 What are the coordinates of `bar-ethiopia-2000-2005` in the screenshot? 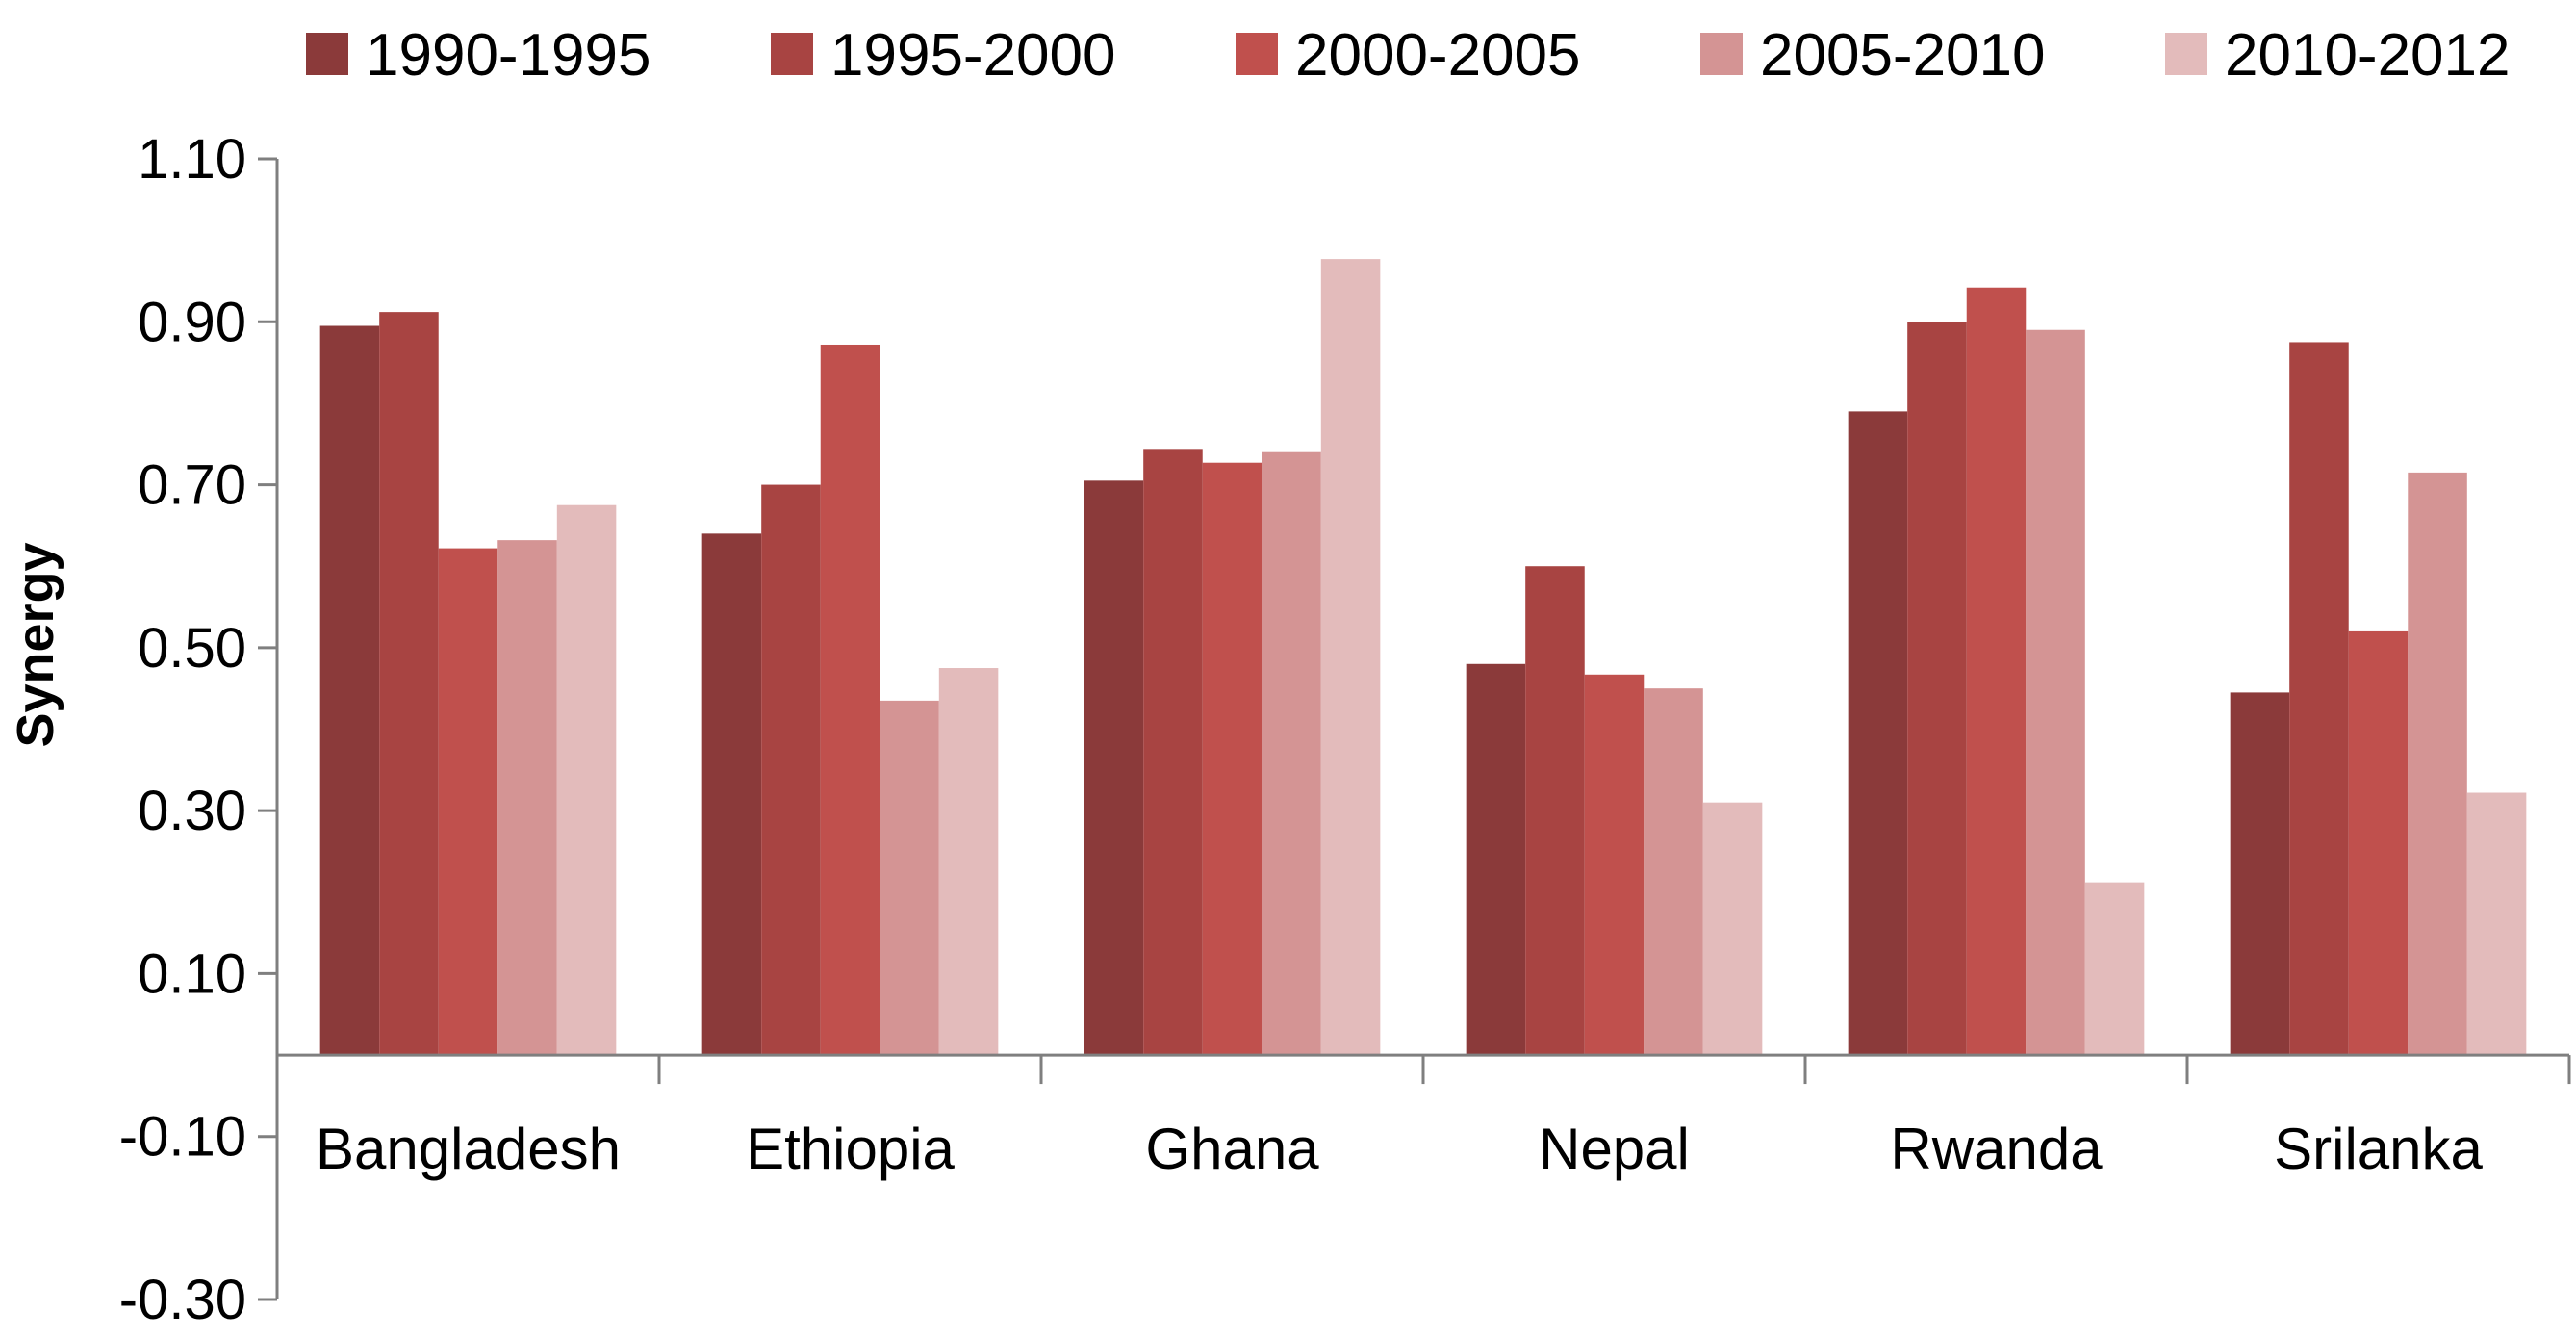 It's located at (850, 700).